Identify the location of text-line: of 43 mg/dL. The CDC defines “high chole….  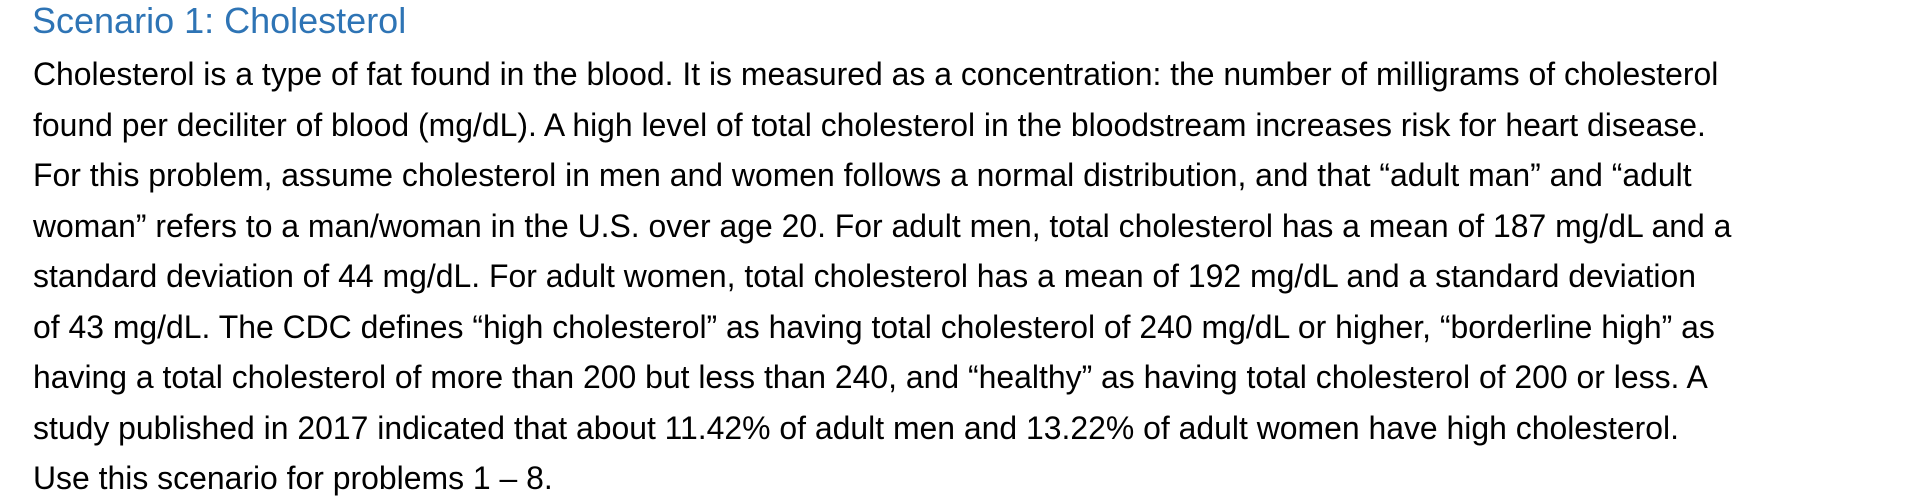
(874, 326).